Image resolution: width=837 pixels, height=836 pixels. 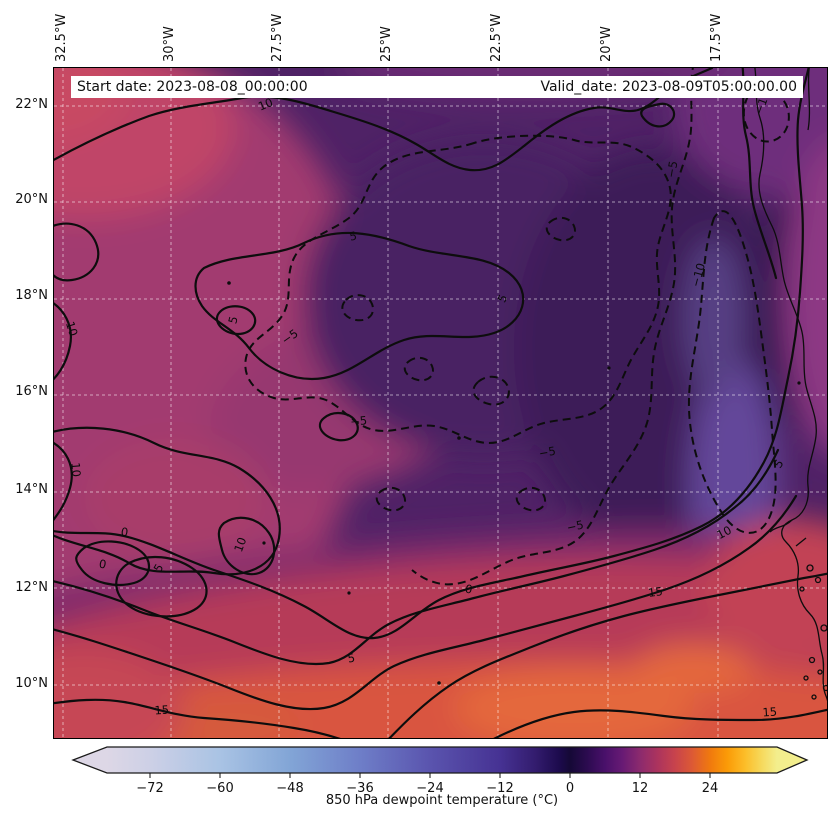 What do you see at coordinates (698, 274) in the screenshot?
I see `svg-text: −10` at bounding box center [698, 274].